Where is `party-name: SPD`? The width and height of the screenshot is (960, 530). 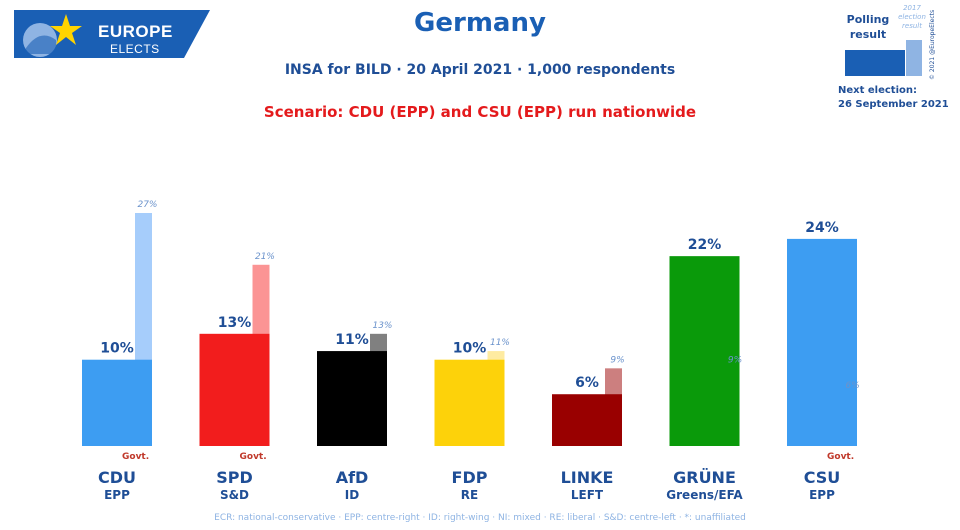 party-name: SPD is located at coordinates (234, 477).